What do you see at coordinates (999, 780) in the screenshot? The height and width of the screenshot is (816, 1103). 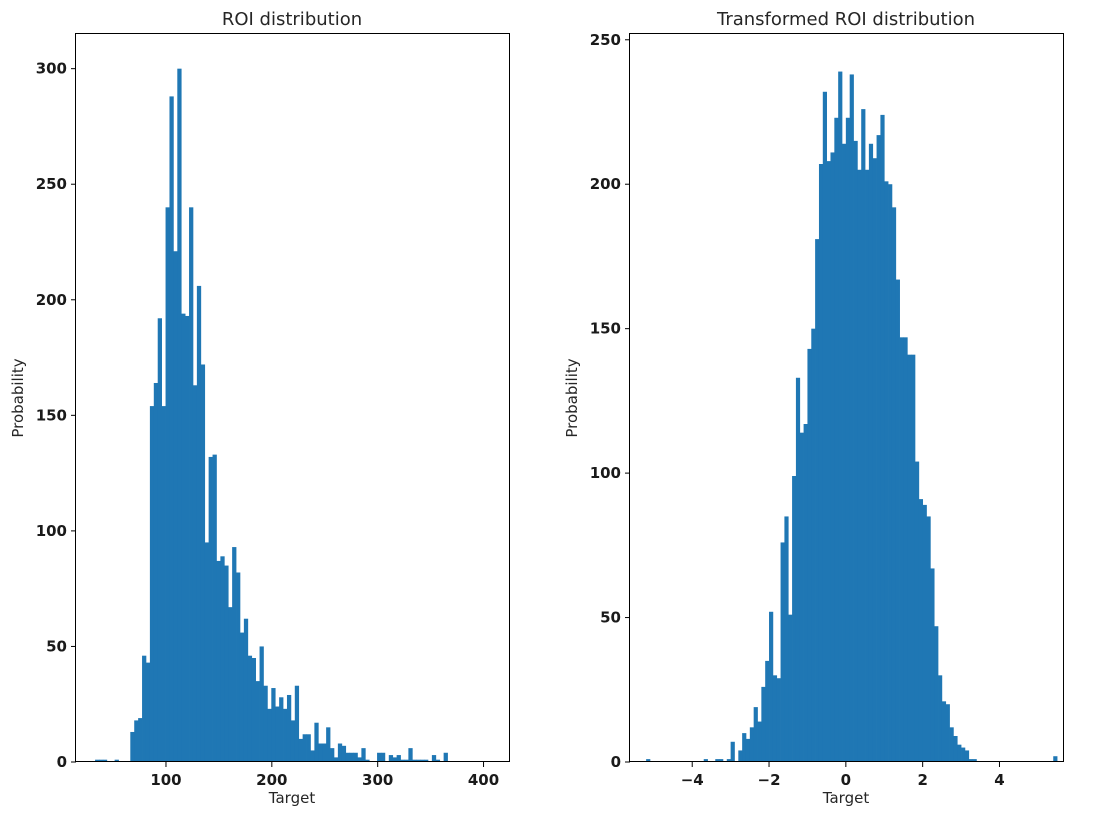 I see `x-tick-label: 4` at bounding box center [999, 780].